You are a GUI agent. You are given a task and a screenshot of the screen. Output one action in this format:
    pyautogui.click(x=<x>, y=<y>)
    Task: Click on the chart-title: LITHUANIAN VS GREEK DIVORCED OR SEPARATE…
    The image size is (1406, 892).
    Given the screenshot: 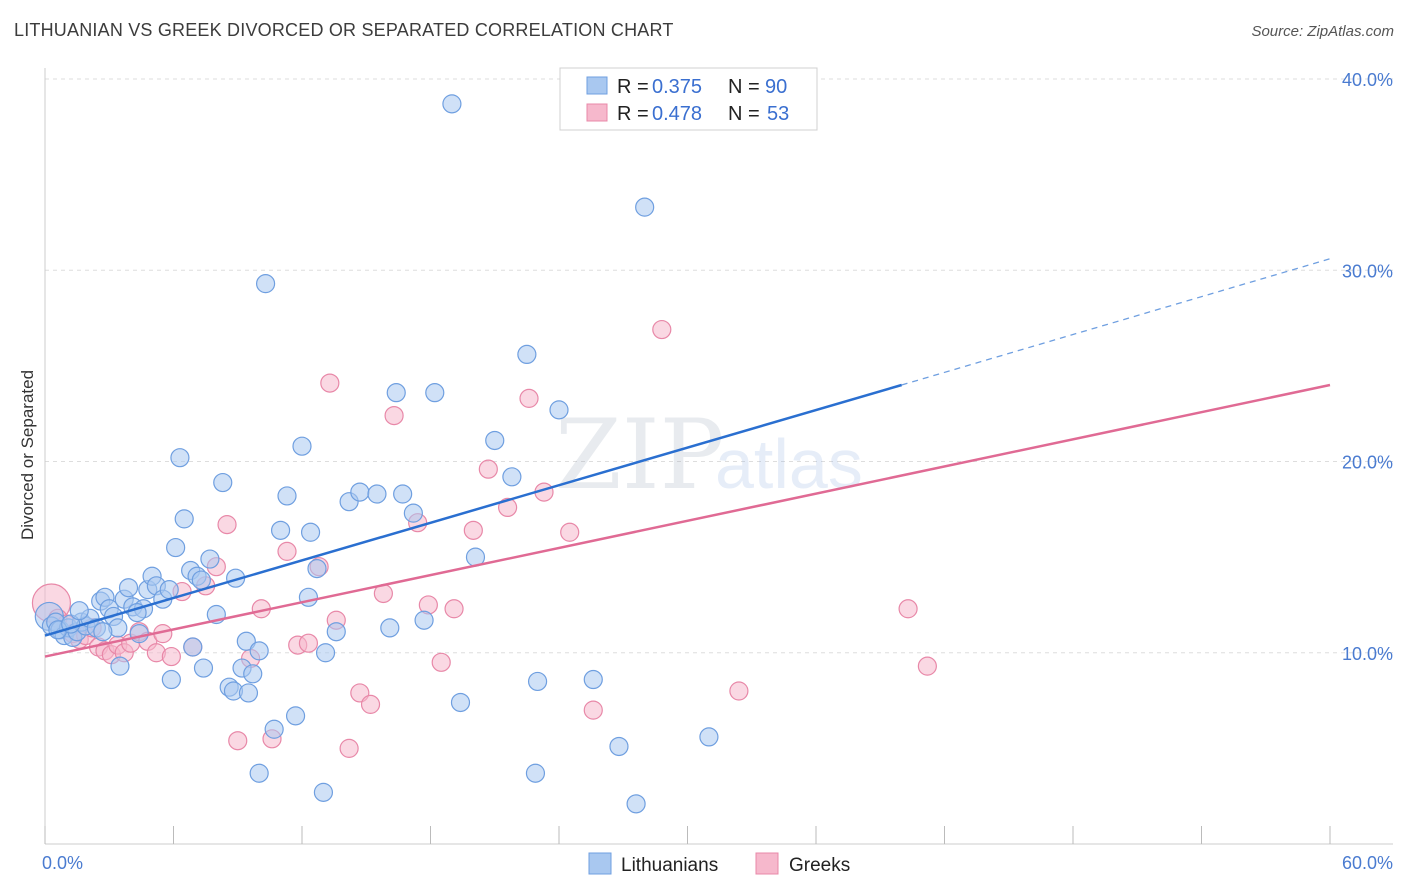 What is the action you would take?
    pyautogui.click(x=344, y=30)
    